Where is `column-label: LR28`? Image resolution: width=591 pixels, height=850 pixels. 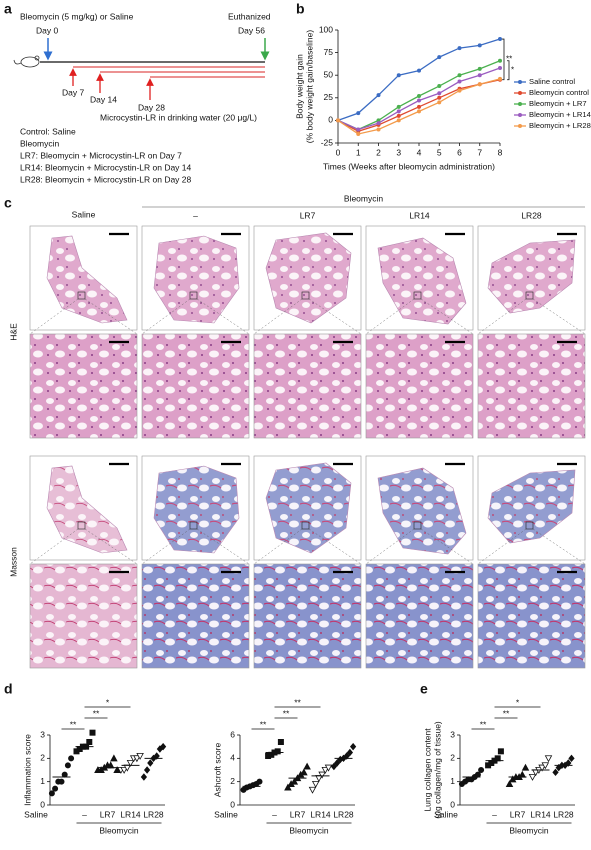 column-label: LR28 is located at coordinates (531, 215).